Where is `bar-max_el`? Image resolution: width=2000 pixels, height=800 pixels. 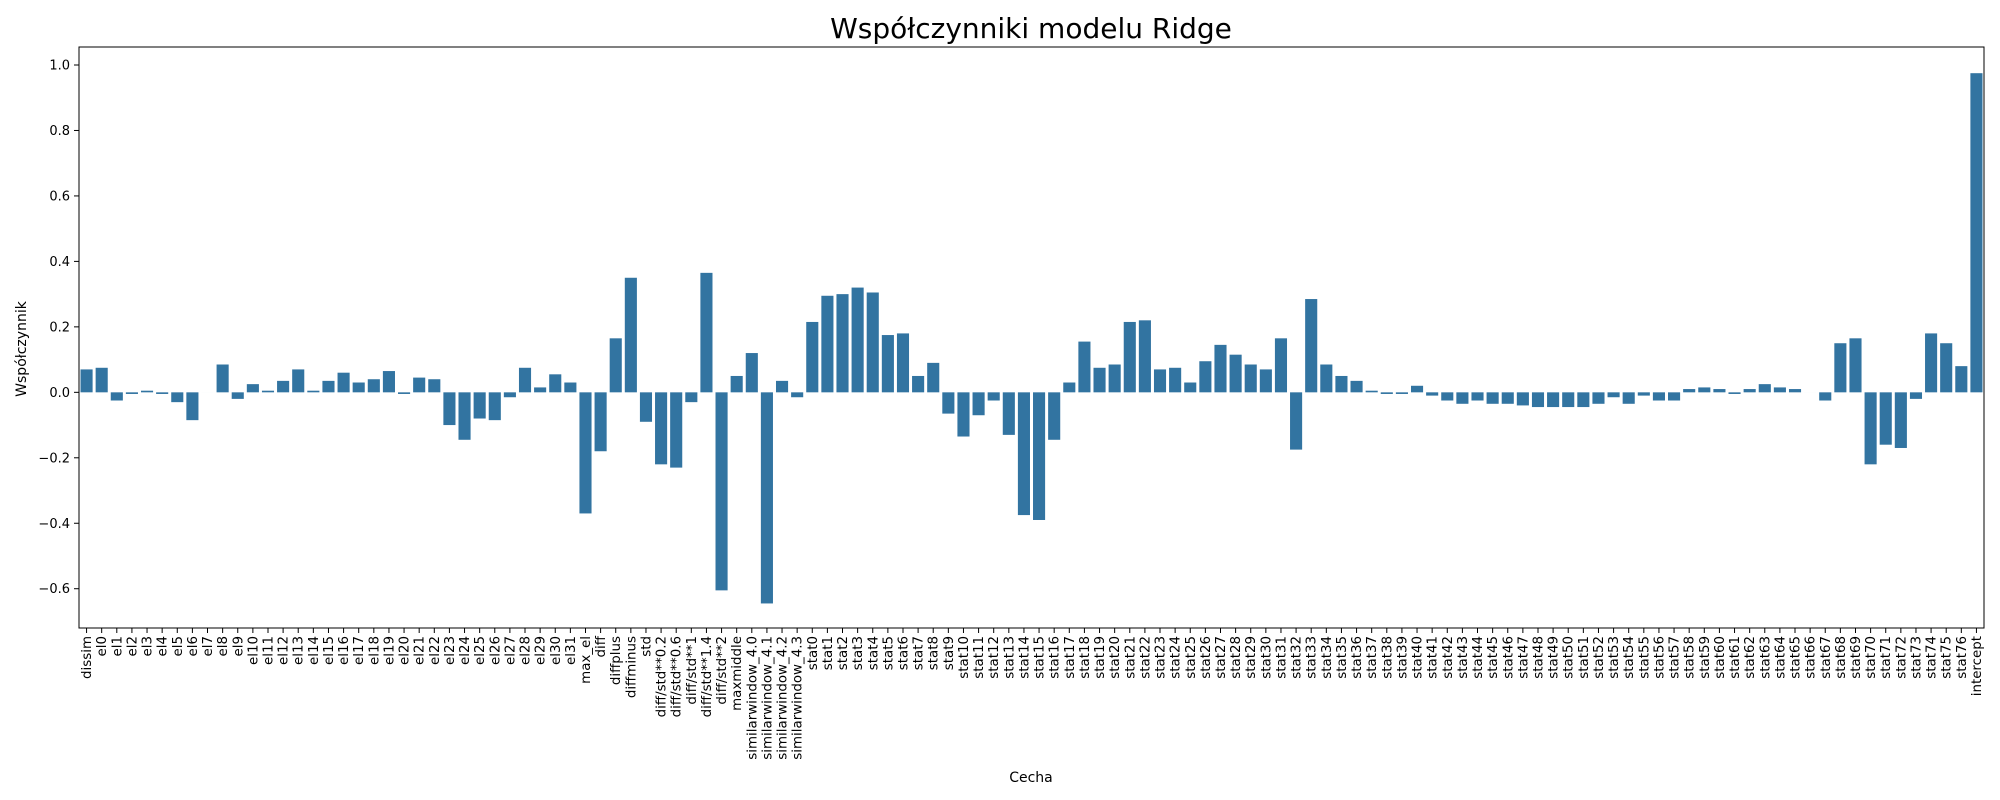 bar-max_el is located at coordinates (585, 453).